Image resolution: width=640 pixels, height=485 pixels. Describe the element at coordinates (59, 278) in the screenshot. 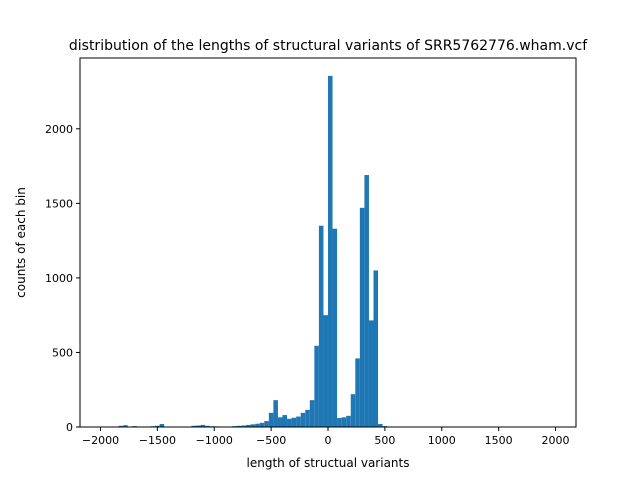

I see `y-tick-label: 1000` at that location.